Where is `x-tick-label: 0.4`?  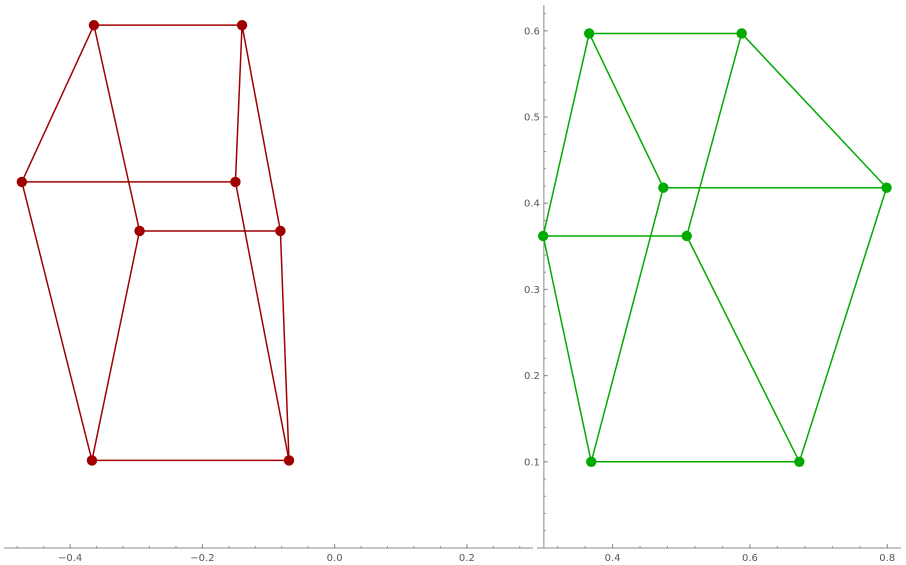
x-tick-label: 0.4 is located at coordinates (613, 558).